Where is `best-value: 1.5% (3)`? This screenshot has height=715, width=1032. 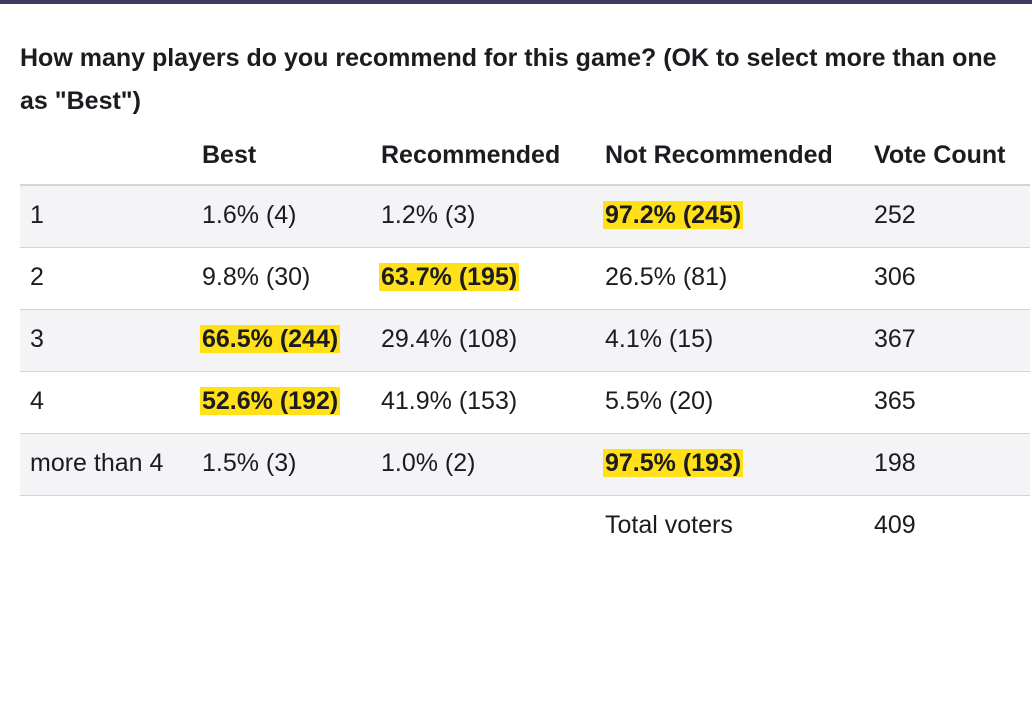 best-value: 1.5% (3) is located at coordinates (249, 463).